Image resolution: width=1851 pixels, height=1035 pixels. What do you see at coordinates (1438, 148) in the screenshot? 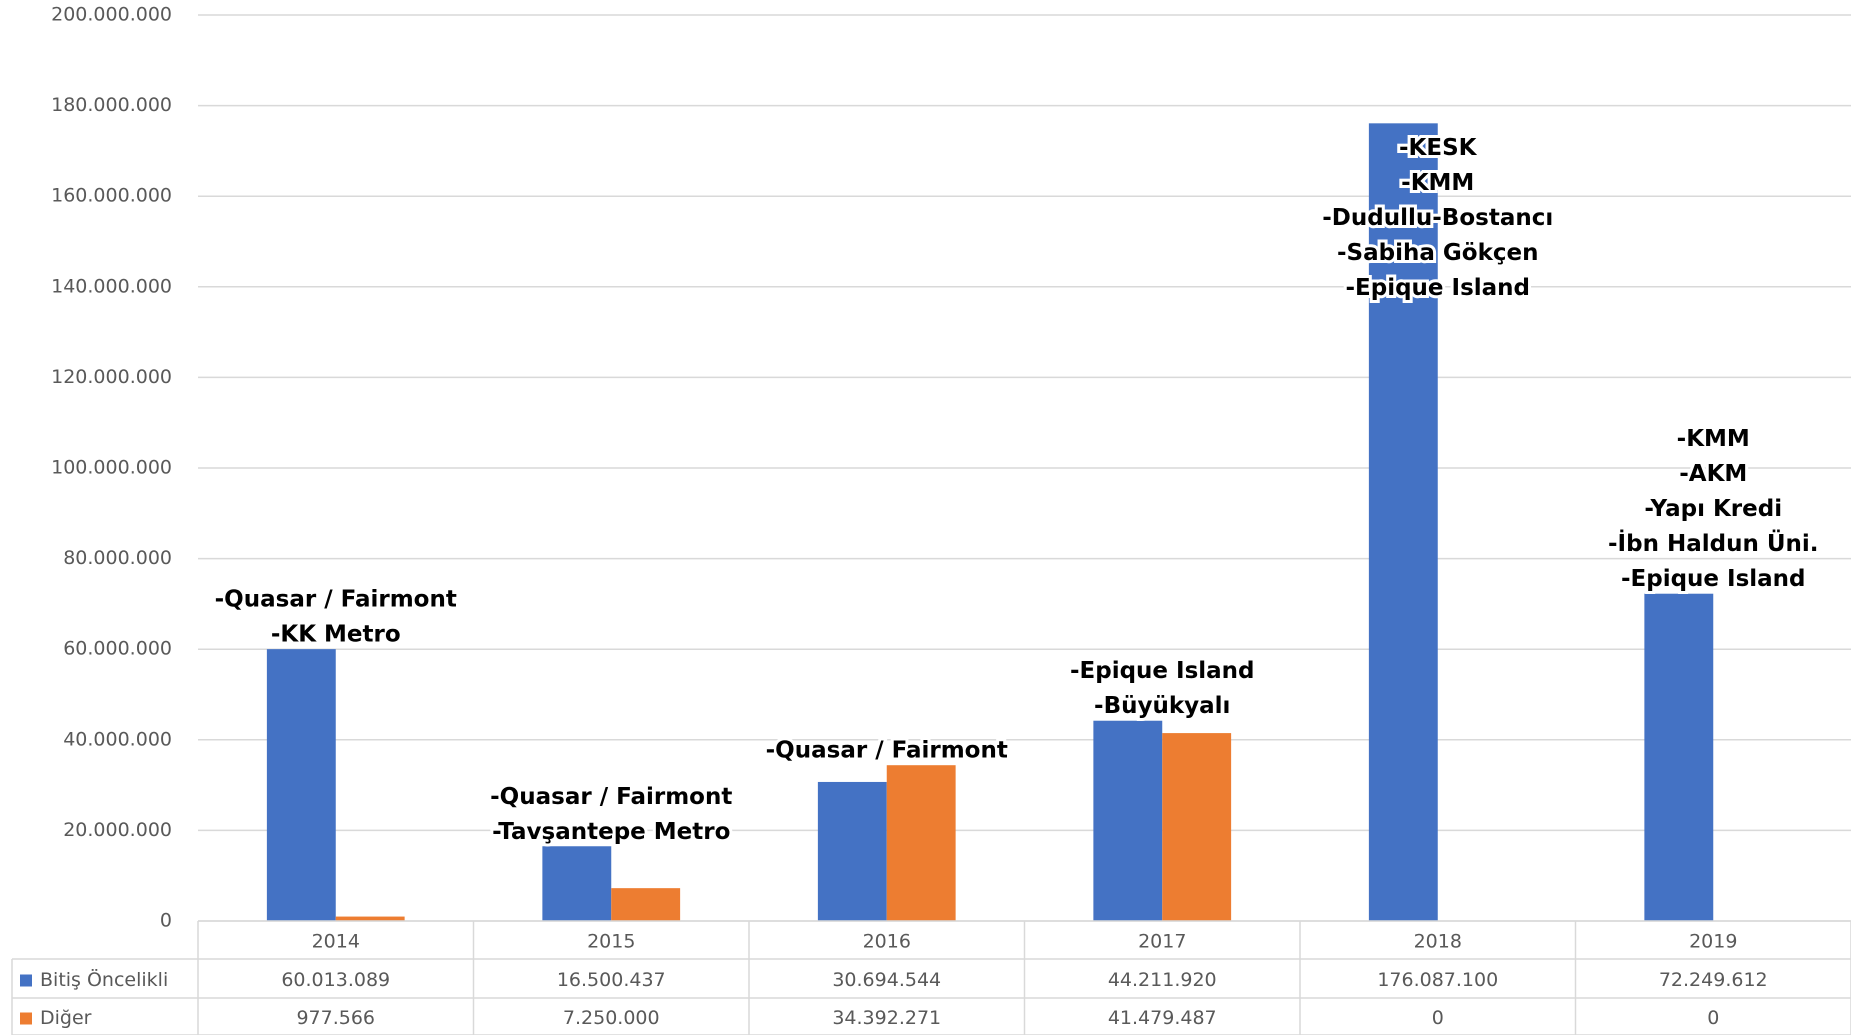
I see `annotation: -KESK` at bounding box center [1438, 148].